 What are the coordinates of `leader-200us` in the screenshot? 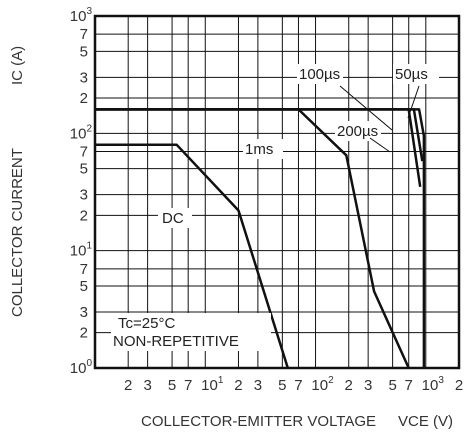 It's located at (380, 145).